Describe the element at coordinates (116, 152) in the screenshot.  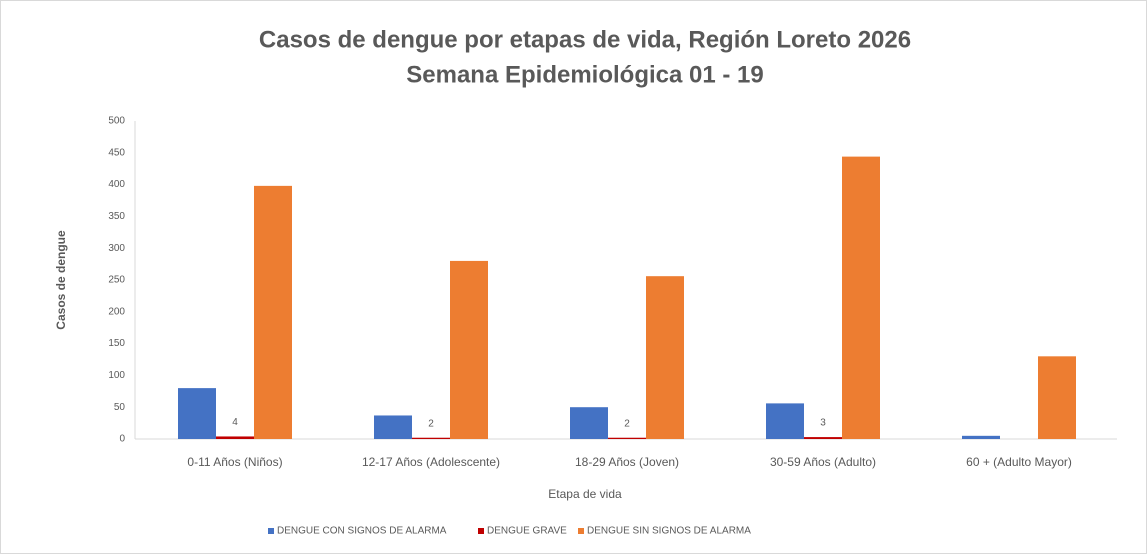
I see `y-tick-label: 450` at that location.